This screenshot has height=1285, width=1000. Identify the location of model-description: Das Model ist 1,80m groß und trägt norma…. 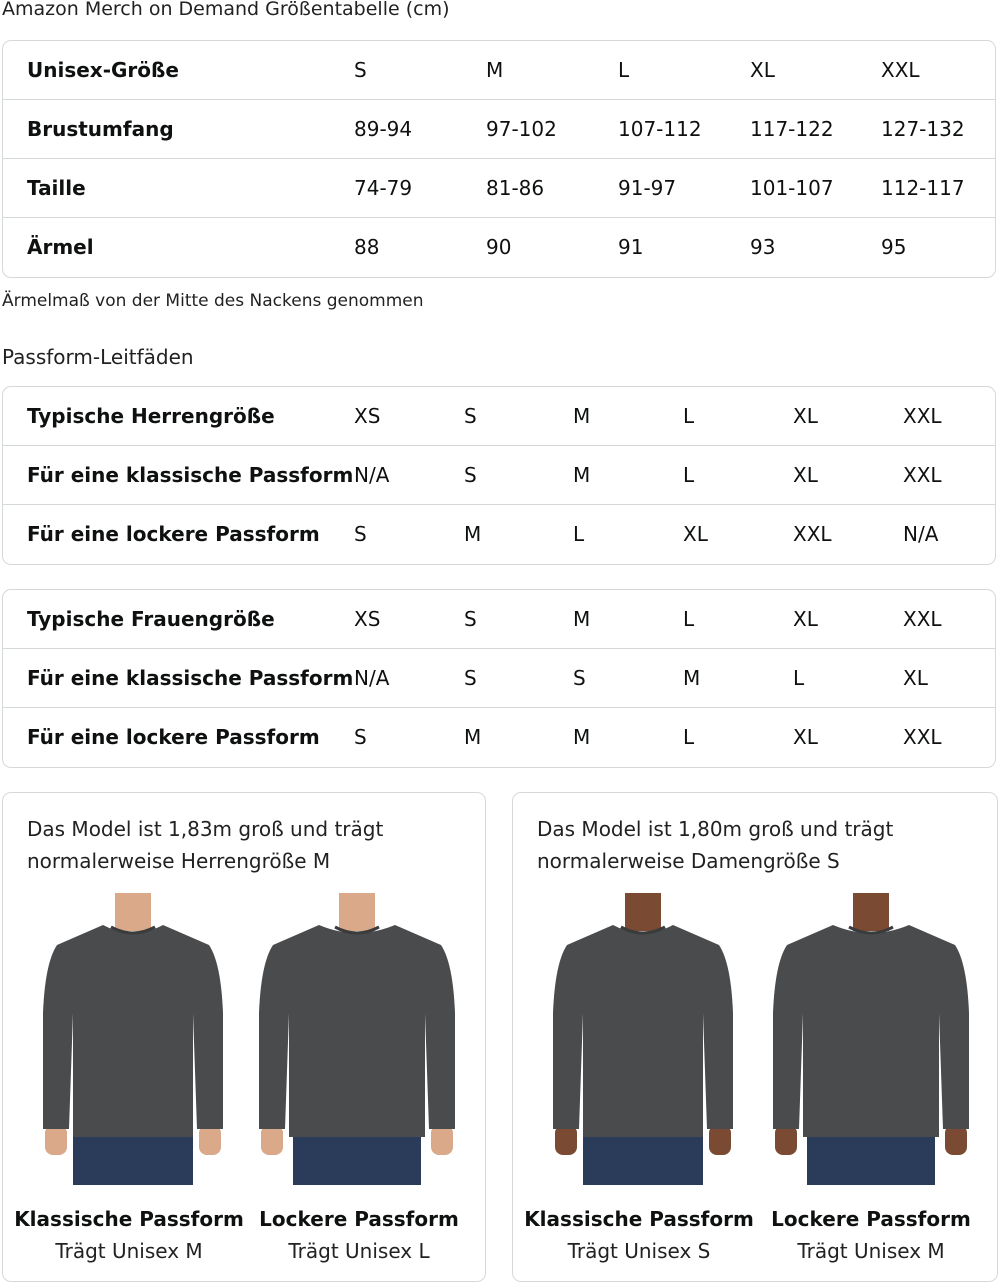
(715, 845).